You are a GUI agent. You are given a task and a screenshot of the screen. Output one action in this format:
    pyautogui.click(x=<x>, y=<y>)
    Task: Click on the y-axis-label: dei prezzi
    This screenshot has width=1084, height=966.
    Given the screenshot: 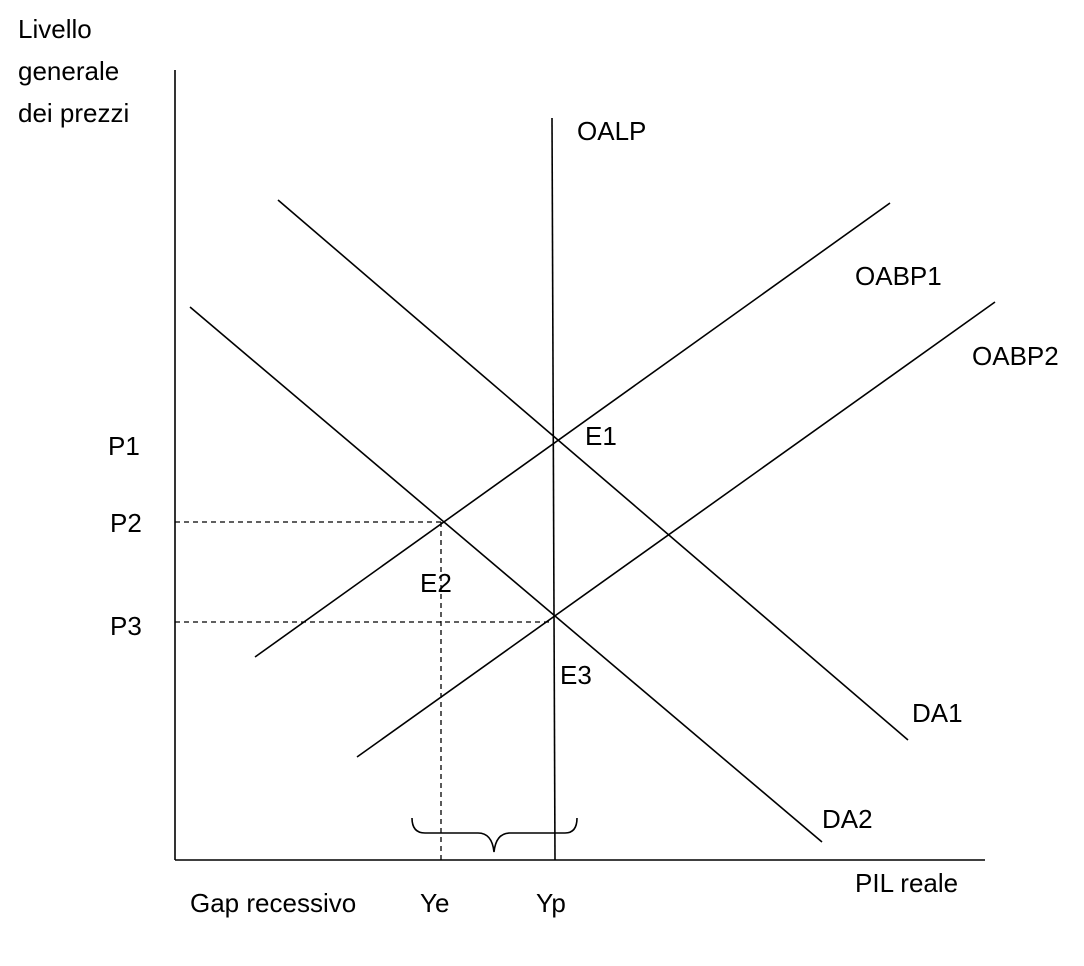 What is the action you would take?
    pyautogui.click(x=73, y=113)
    